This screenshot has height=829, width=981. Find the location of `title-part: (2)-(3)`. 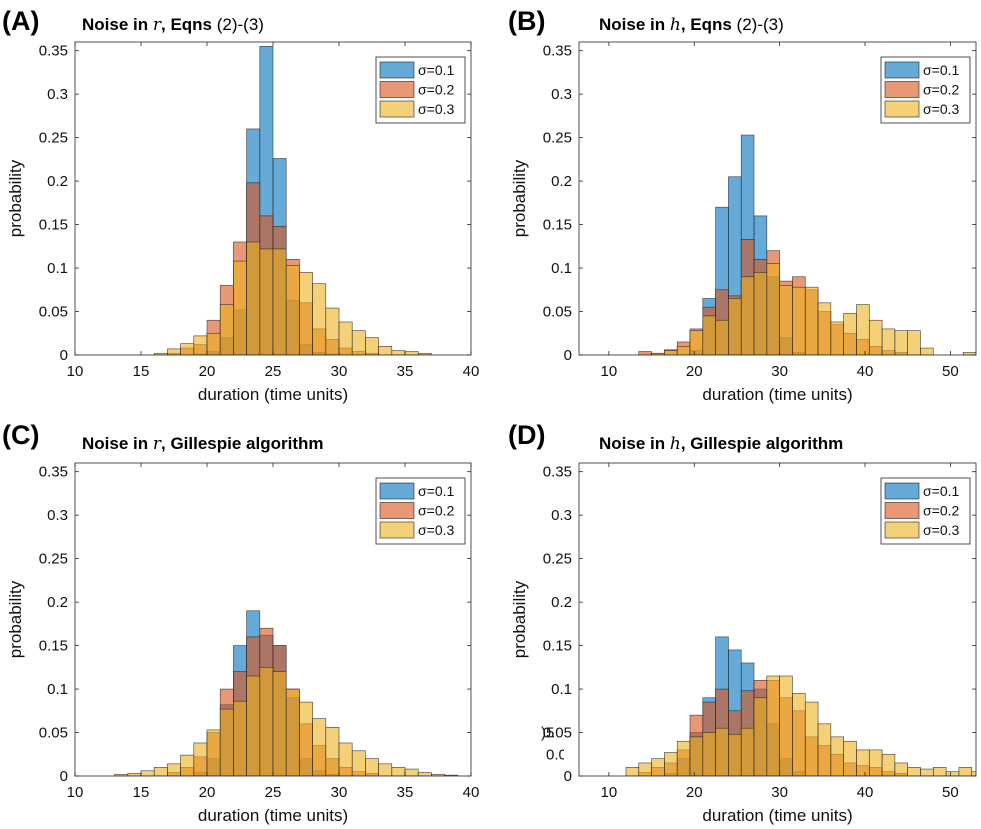

title-part: (2)-(3) is located at coordinates (760, 24).